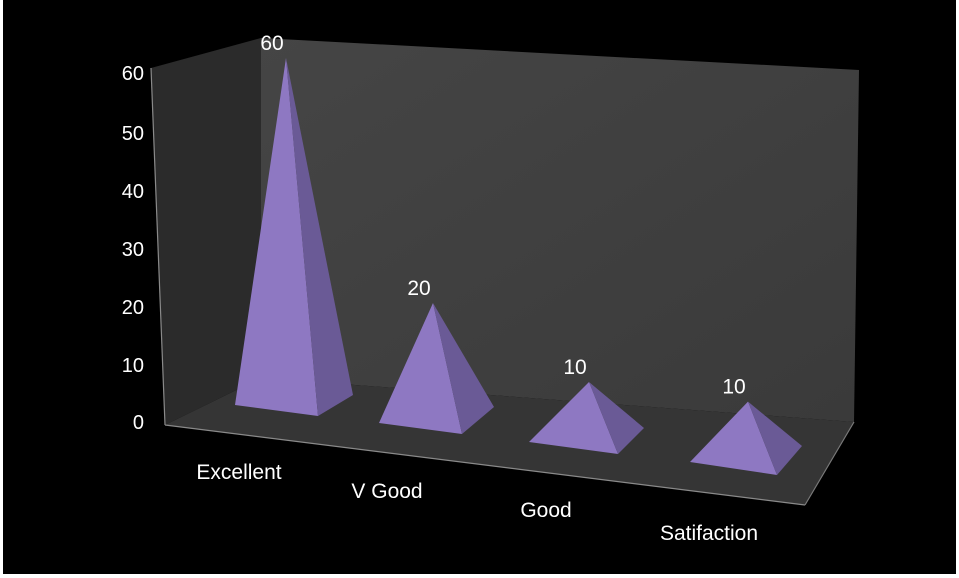 The image size is (959, 578). I want to click on y-tick-label: 40, so click(133, 192).